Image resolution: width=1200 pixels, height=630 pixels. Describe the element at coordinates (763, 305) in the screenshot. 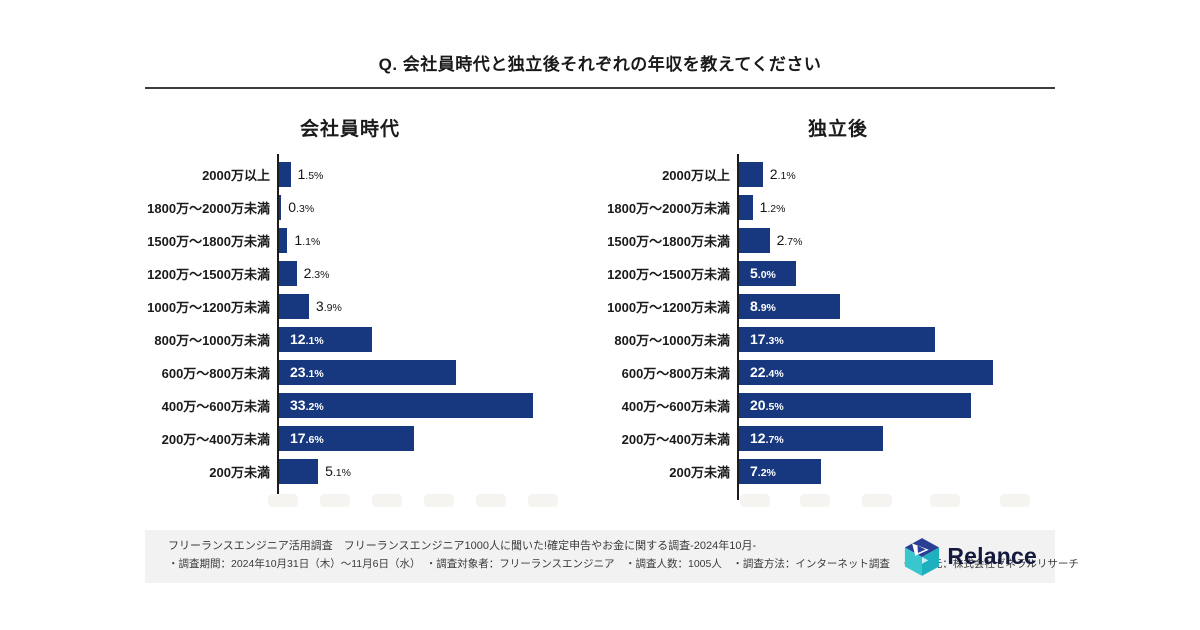

I see `value-label: 8.9%` at that location.